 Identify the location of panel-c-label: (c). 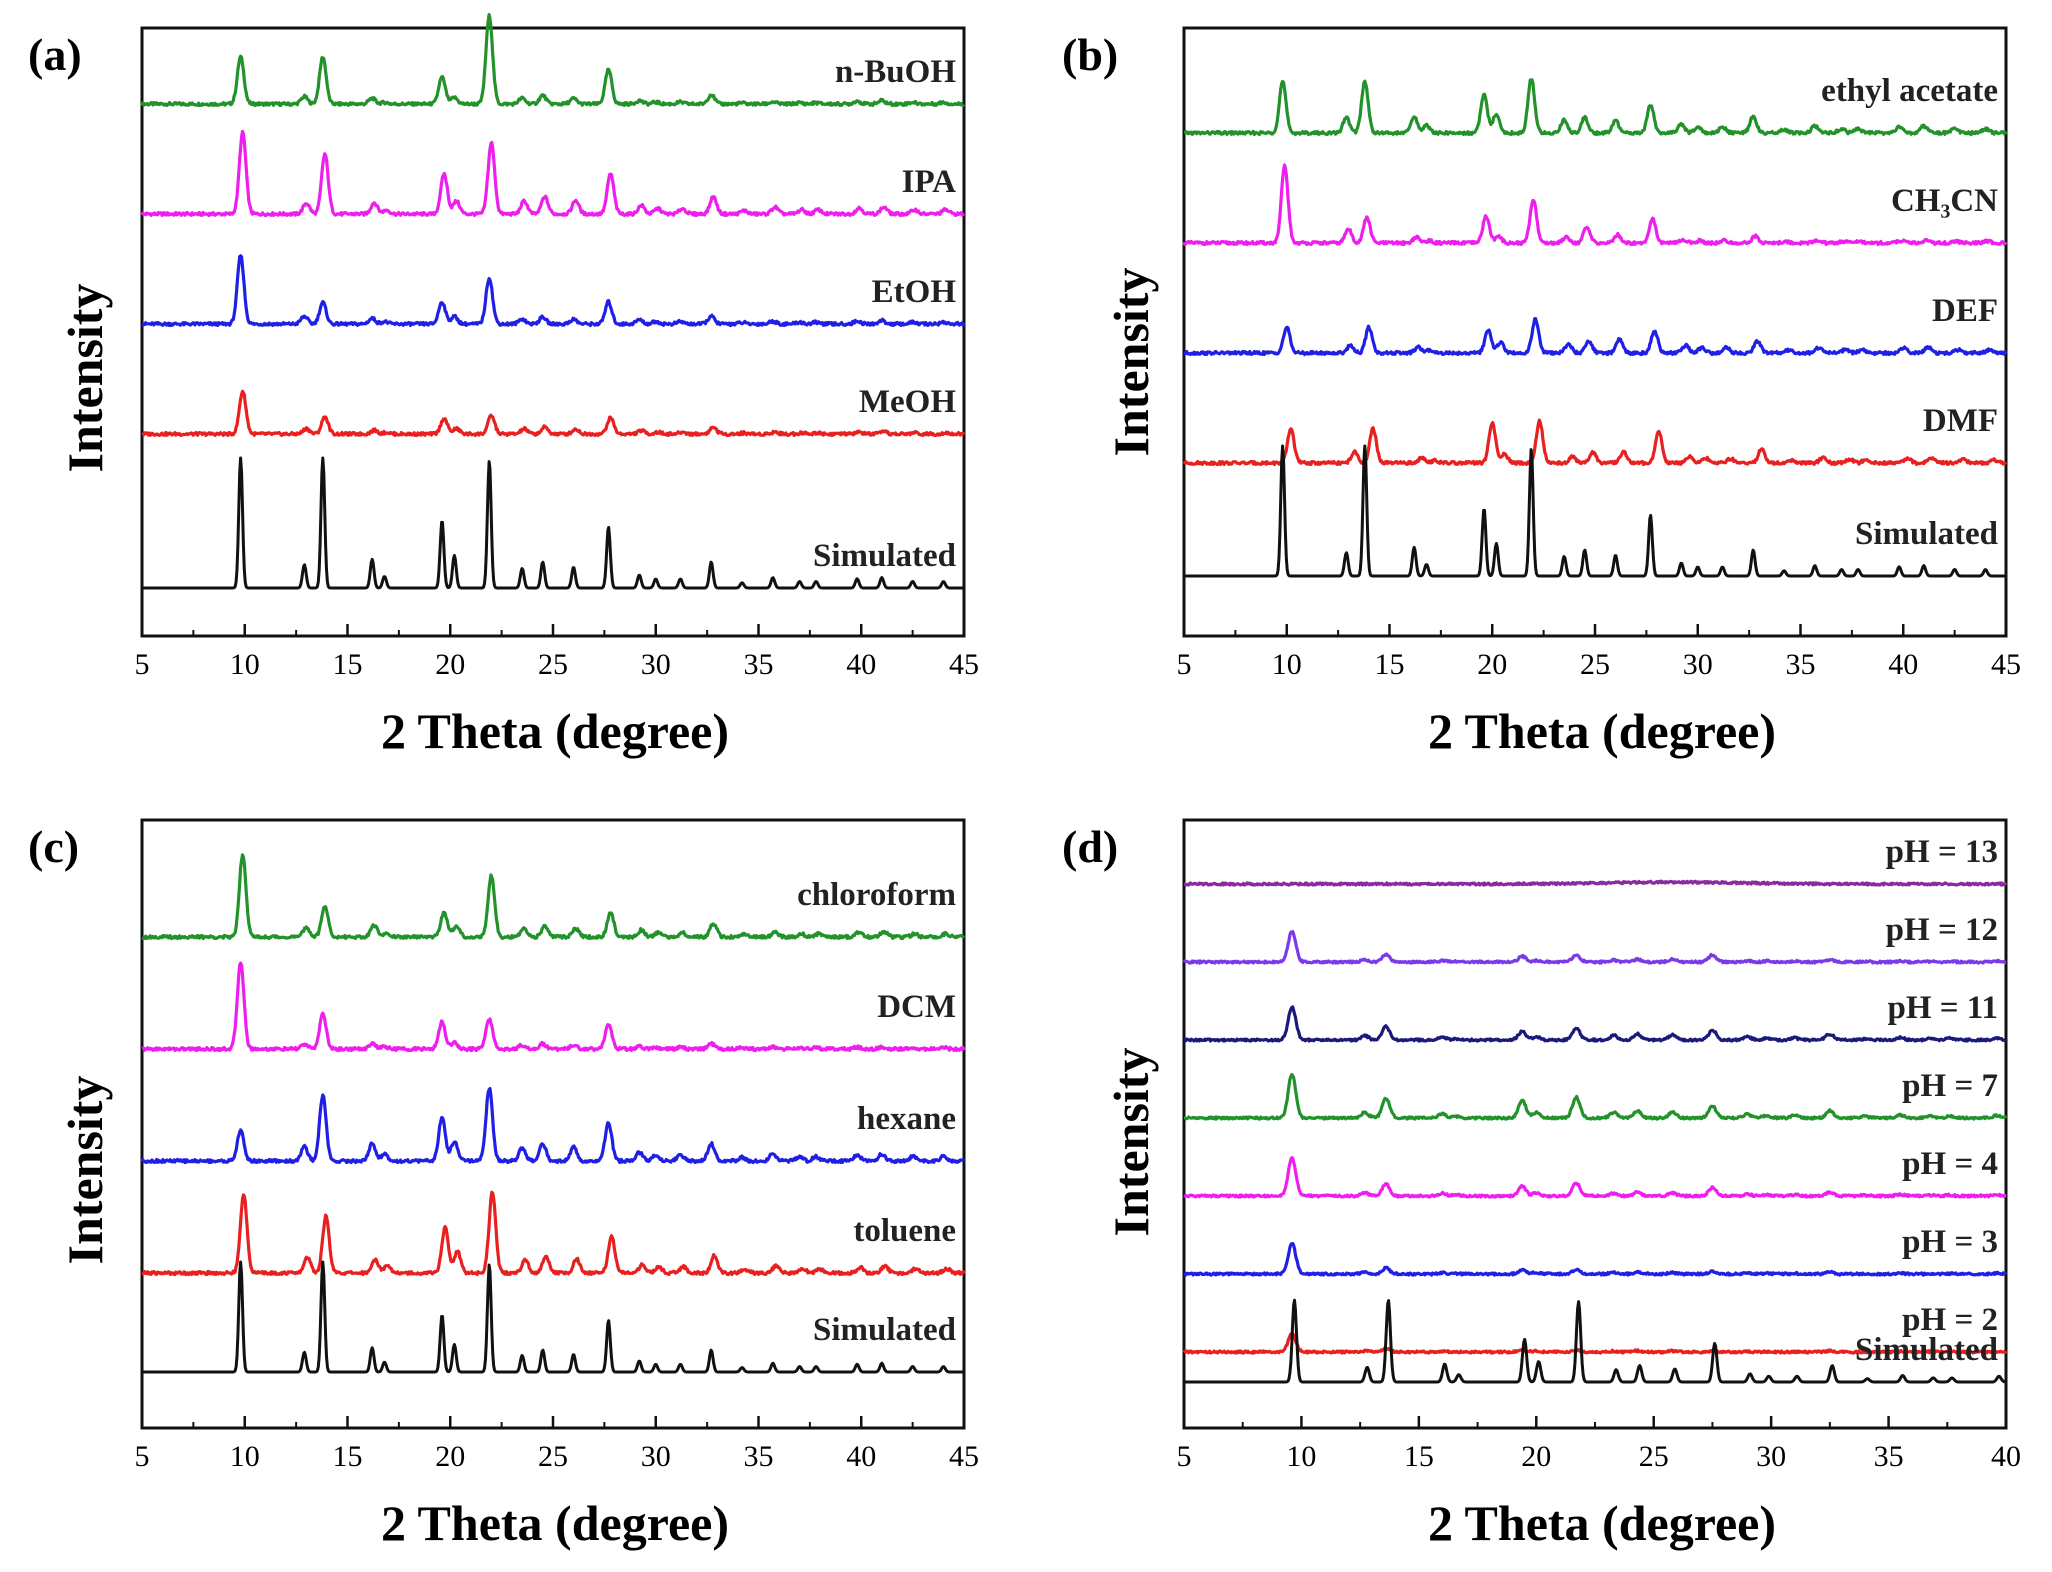
(53, 846).